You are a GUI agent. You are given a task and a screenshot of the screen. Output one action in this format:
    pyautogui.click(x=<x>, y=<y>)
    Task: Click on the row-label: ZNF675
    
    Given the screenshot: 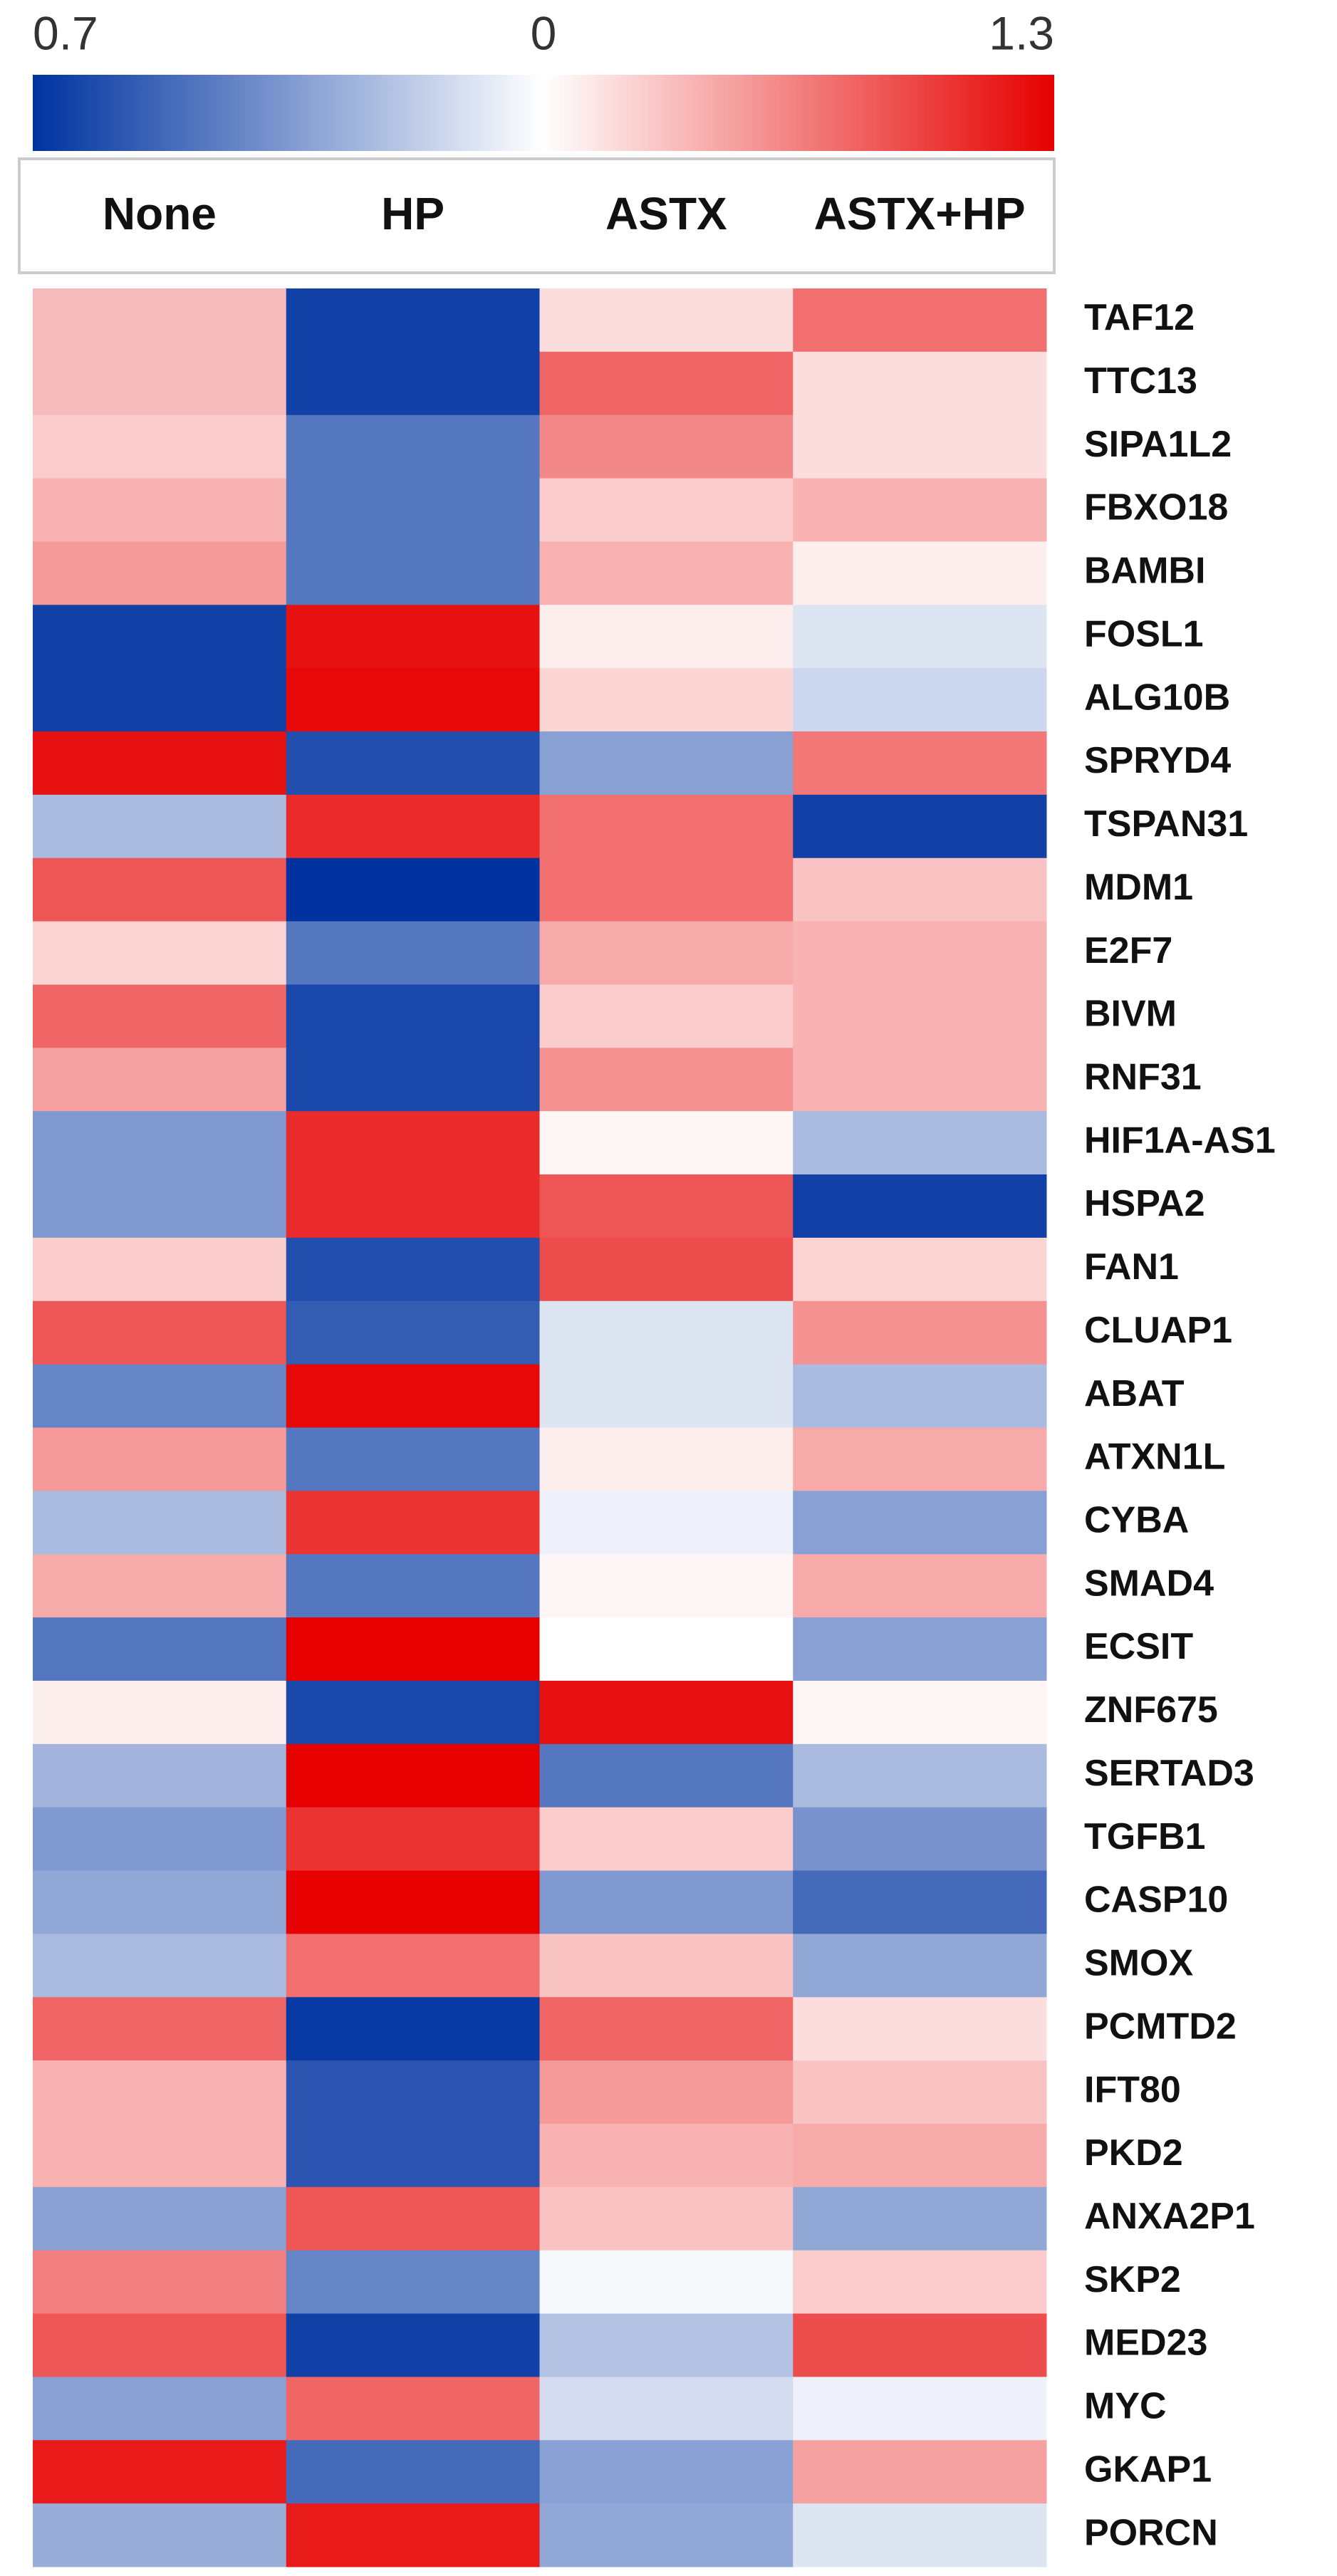 What is the action you would take?
    pyautogui.click(x=1151, y=1710)
    